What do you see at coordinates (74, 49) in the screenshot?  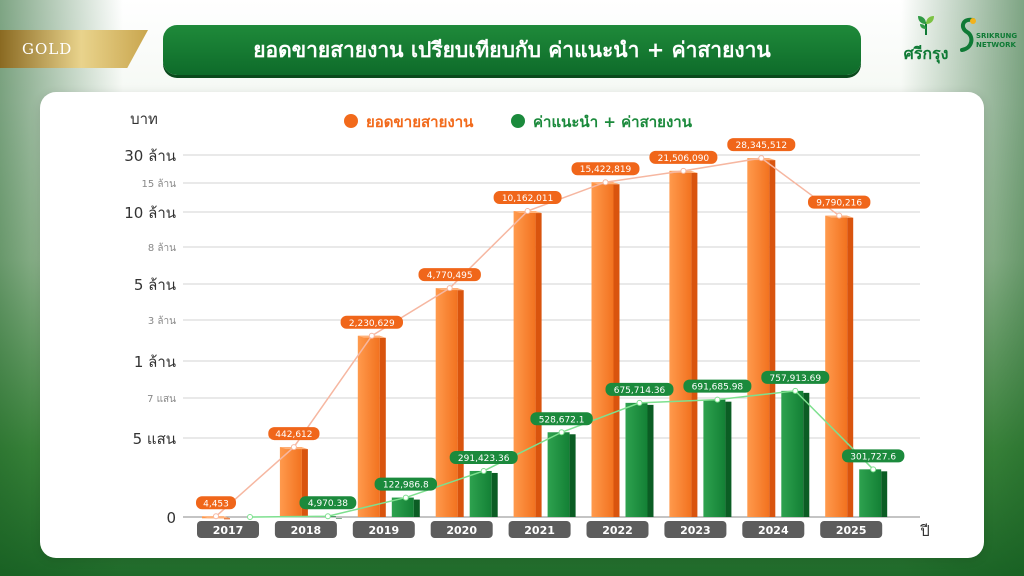 I see `gold-badge: GOLD` at bounding box center [74, 49].